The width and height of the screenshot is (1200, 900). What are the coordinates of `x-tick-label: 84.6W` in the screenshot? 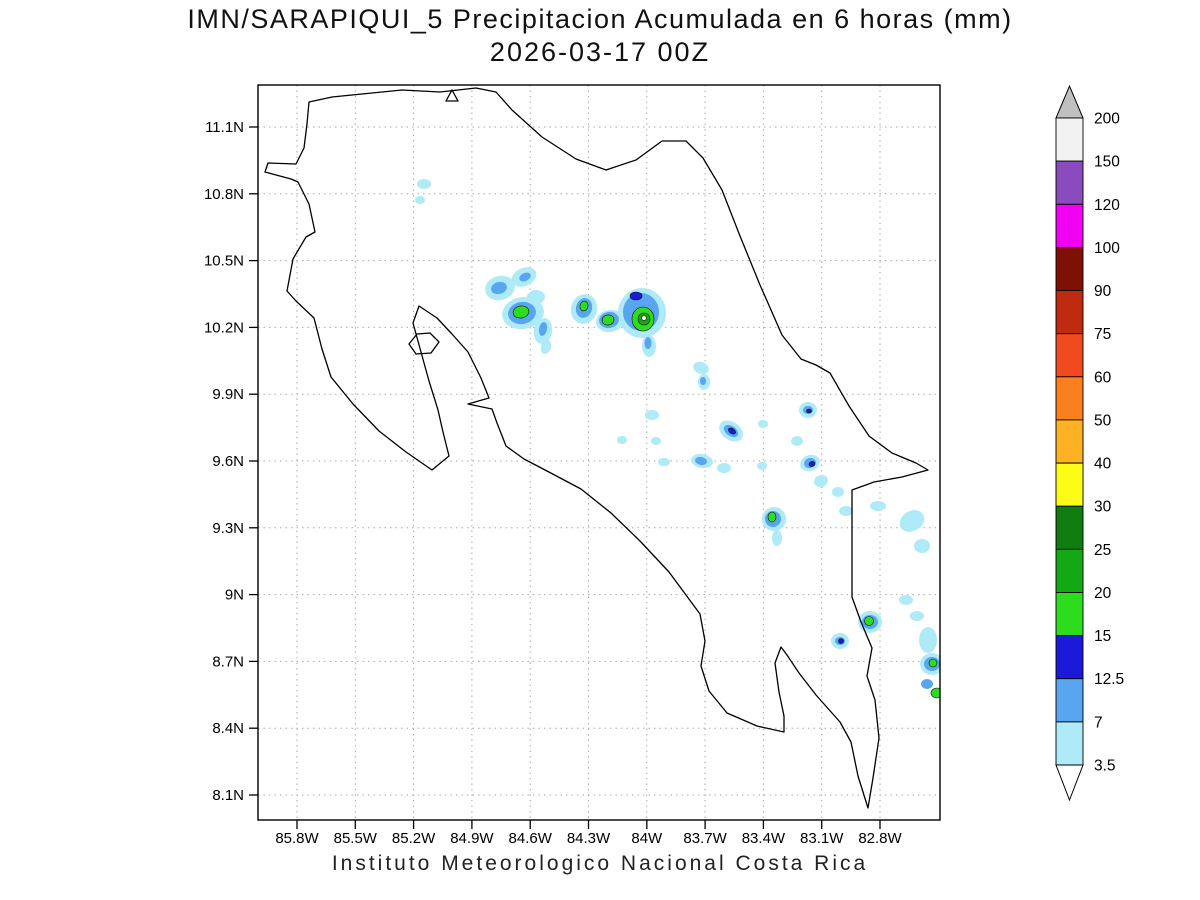 It's located at (531, 838).